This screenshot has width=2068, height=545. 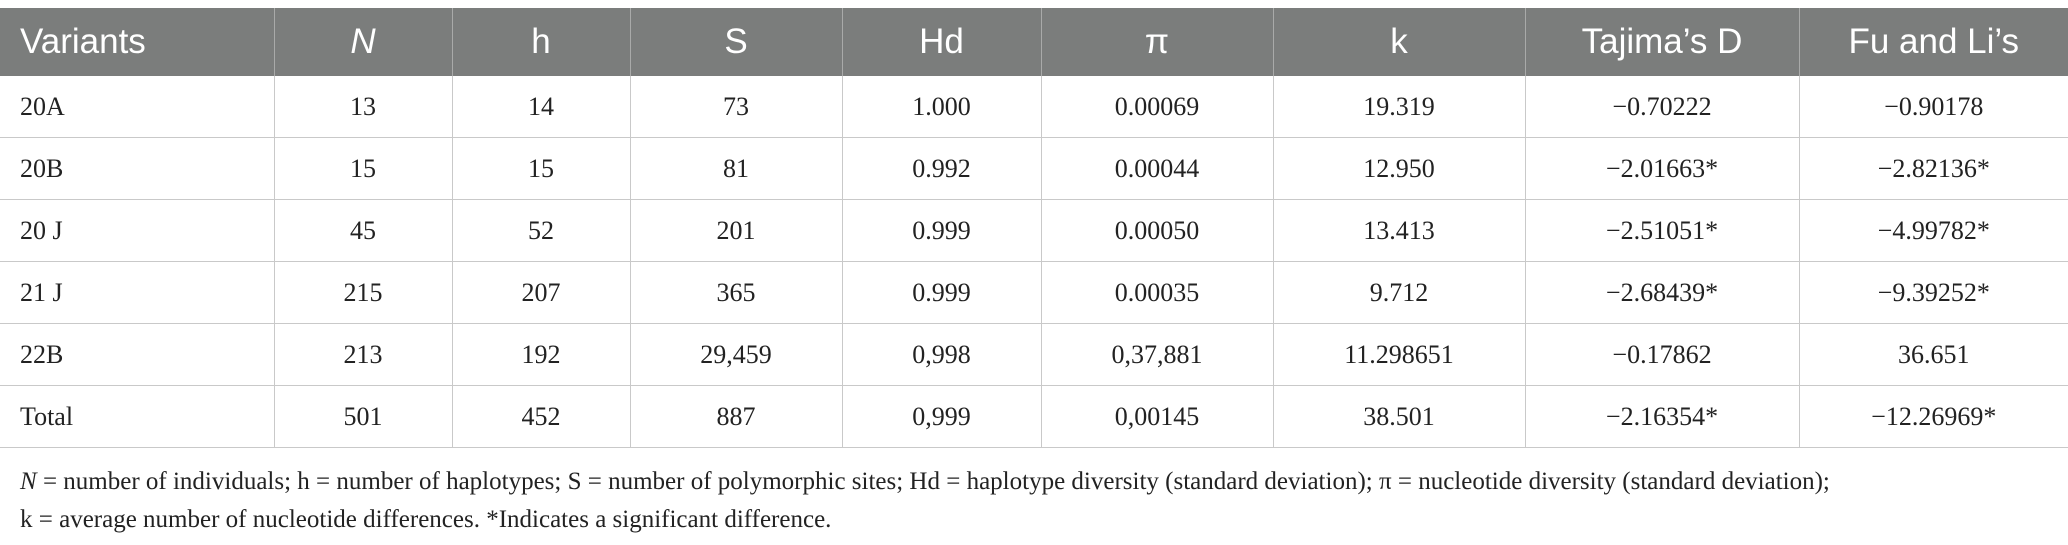 I want to click on cell-s: 365, so click(x=736, y=292).